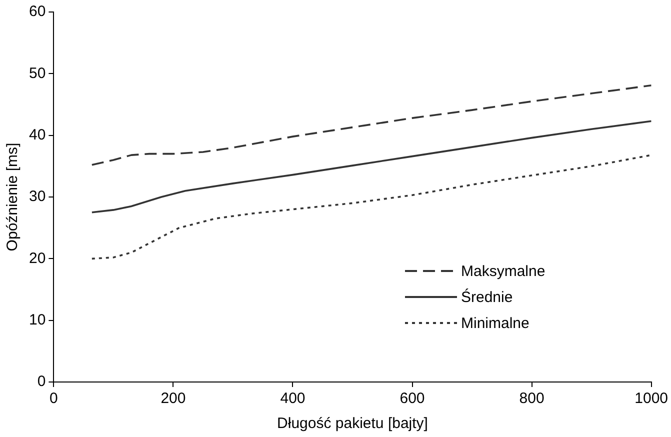 Image resolution: width=671 pixels, height=437 pixels. What do you see at coordinates (173, 399) in the screenshot?
I see `x-tick-label: 200` at bounding box center [173, 399].